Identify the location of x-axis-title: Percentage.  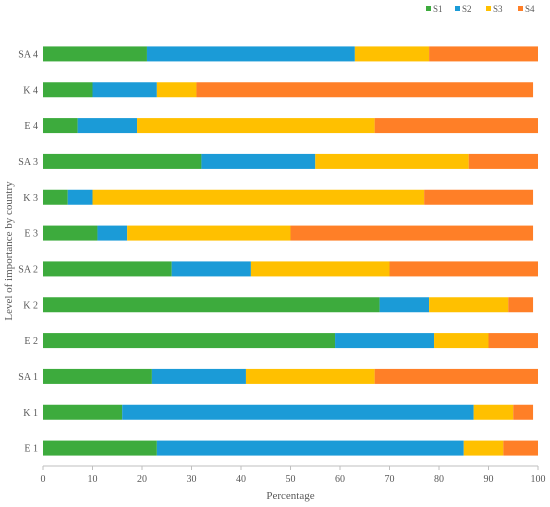
(290, 496).